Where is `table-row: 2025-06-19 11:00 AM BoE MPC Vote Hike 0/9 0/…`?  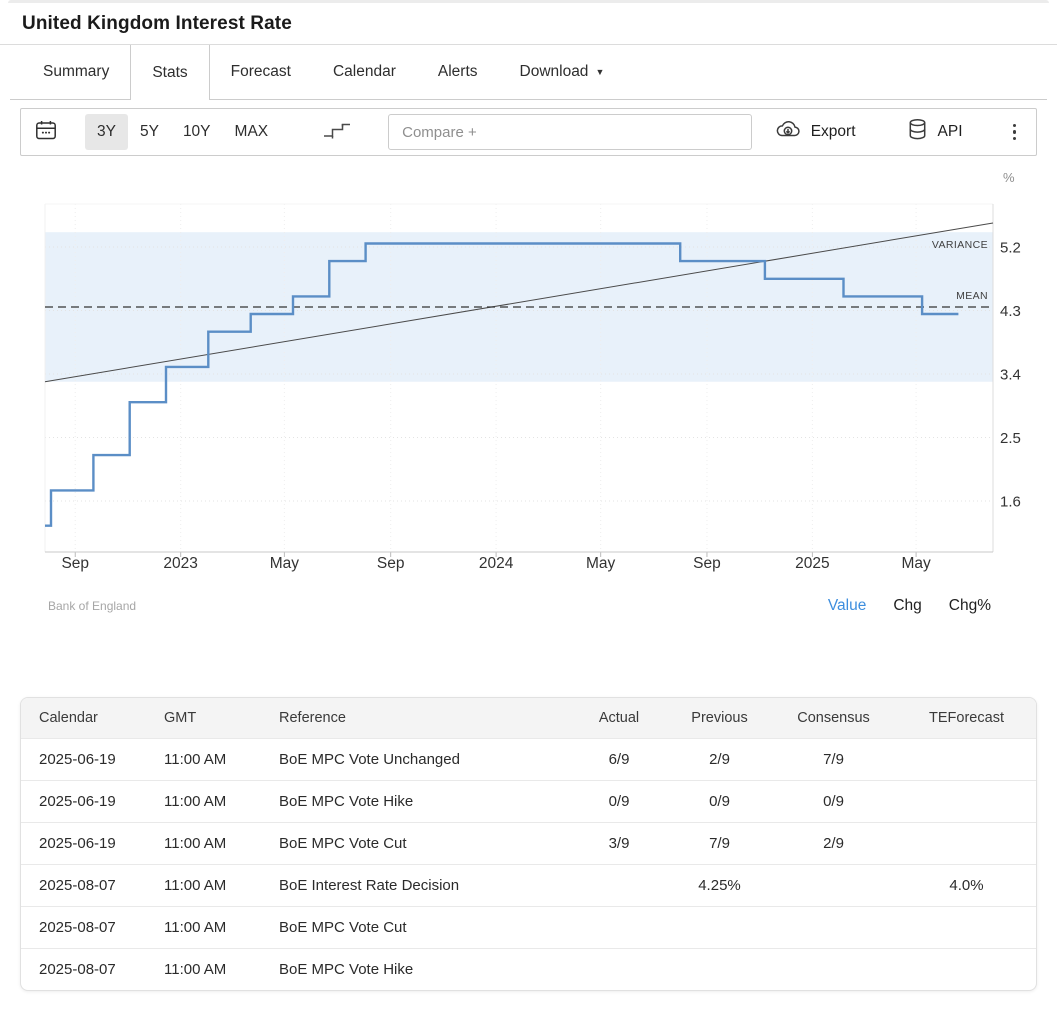
table-row: 2025-06-19 11:00 AM BoE MPC Vote Hike 0/9 0/… is located at coordinates (528, 801).